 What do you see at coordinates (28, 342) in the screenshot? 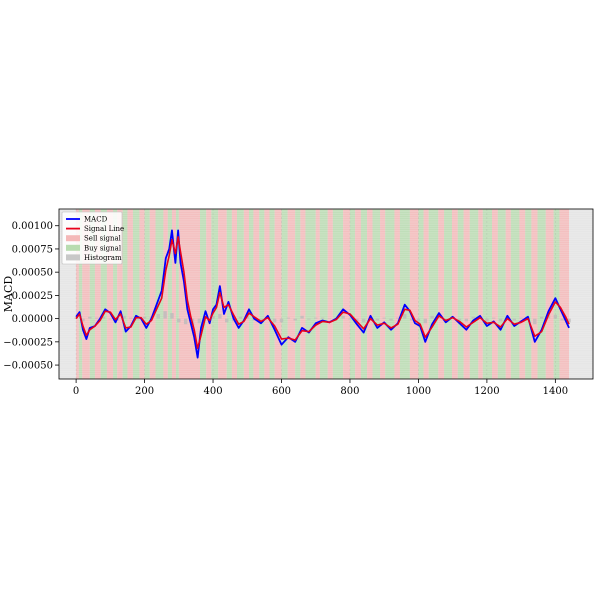
I see `y-tick-label: −0.00025` at bounding box center [28, 342].